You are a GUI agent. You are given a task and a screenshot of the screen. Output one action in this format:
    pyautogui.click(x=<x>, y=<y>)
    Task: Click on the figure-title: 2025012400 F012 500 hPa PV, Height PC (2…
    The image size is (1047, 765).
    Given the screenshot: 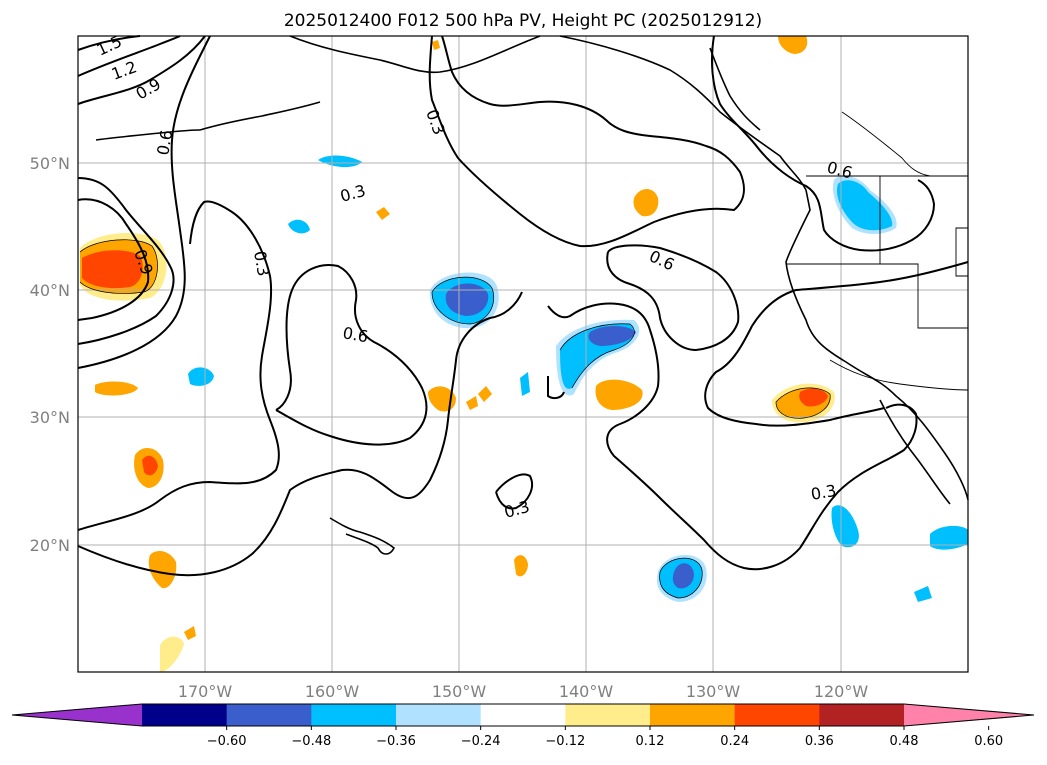 What is the action you would take?
    pyautogui.click(x=523, y=21)
    